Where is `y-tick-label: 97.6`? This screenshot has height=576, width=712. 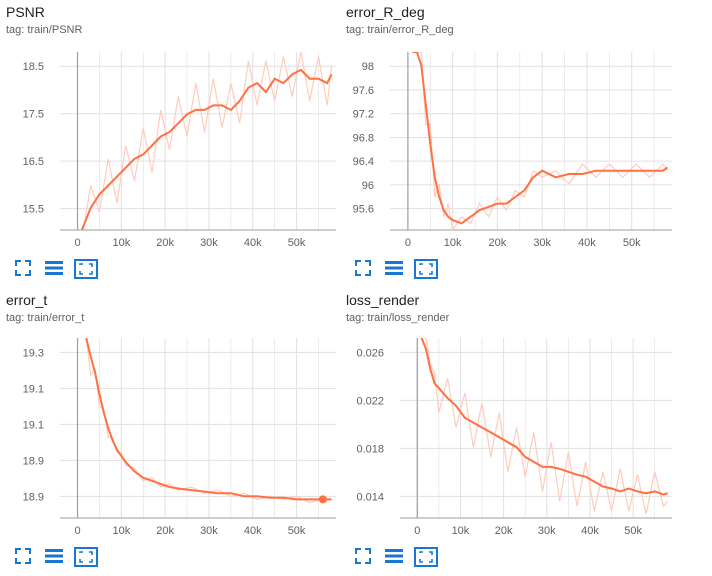 y-tick-label: 97.6 is located at coordinates (363, 91).